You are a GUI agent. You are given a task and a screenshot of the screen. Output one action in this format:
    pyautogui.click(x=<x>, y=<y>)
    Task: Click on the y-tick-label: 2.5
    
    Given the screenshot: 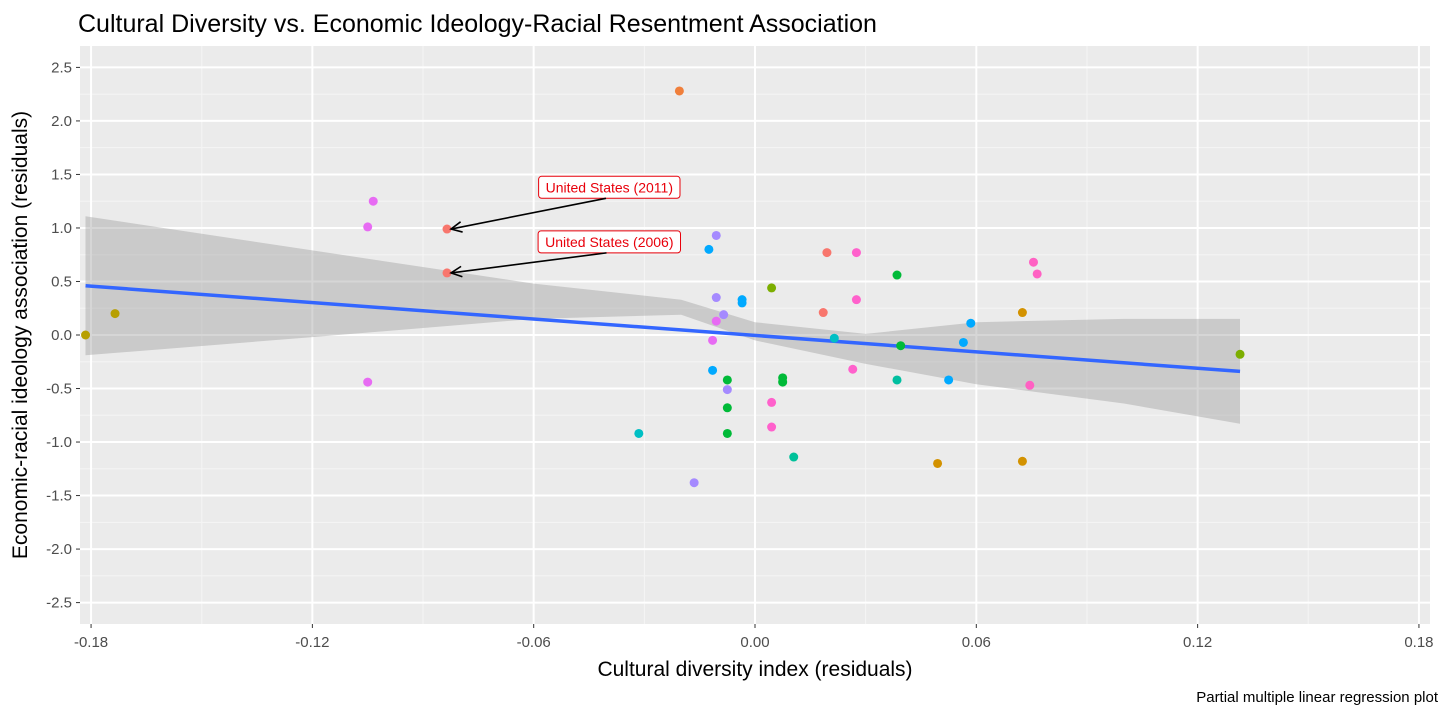 What is the action you would take?
    pyautogui.click(x=61, y=67)
    